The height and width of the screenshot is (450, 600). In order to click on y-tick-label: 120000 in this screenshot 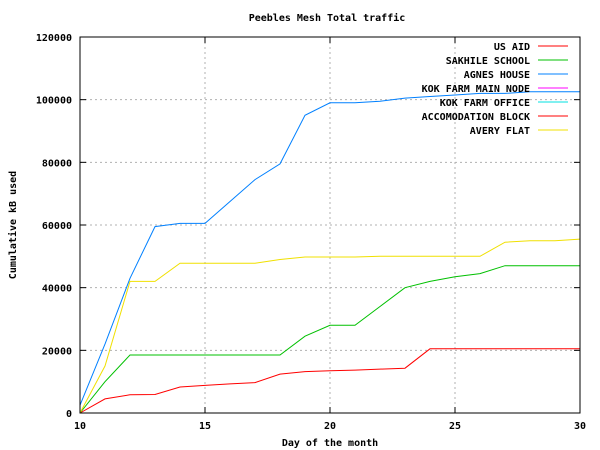, I will do `click(54, 38)`.